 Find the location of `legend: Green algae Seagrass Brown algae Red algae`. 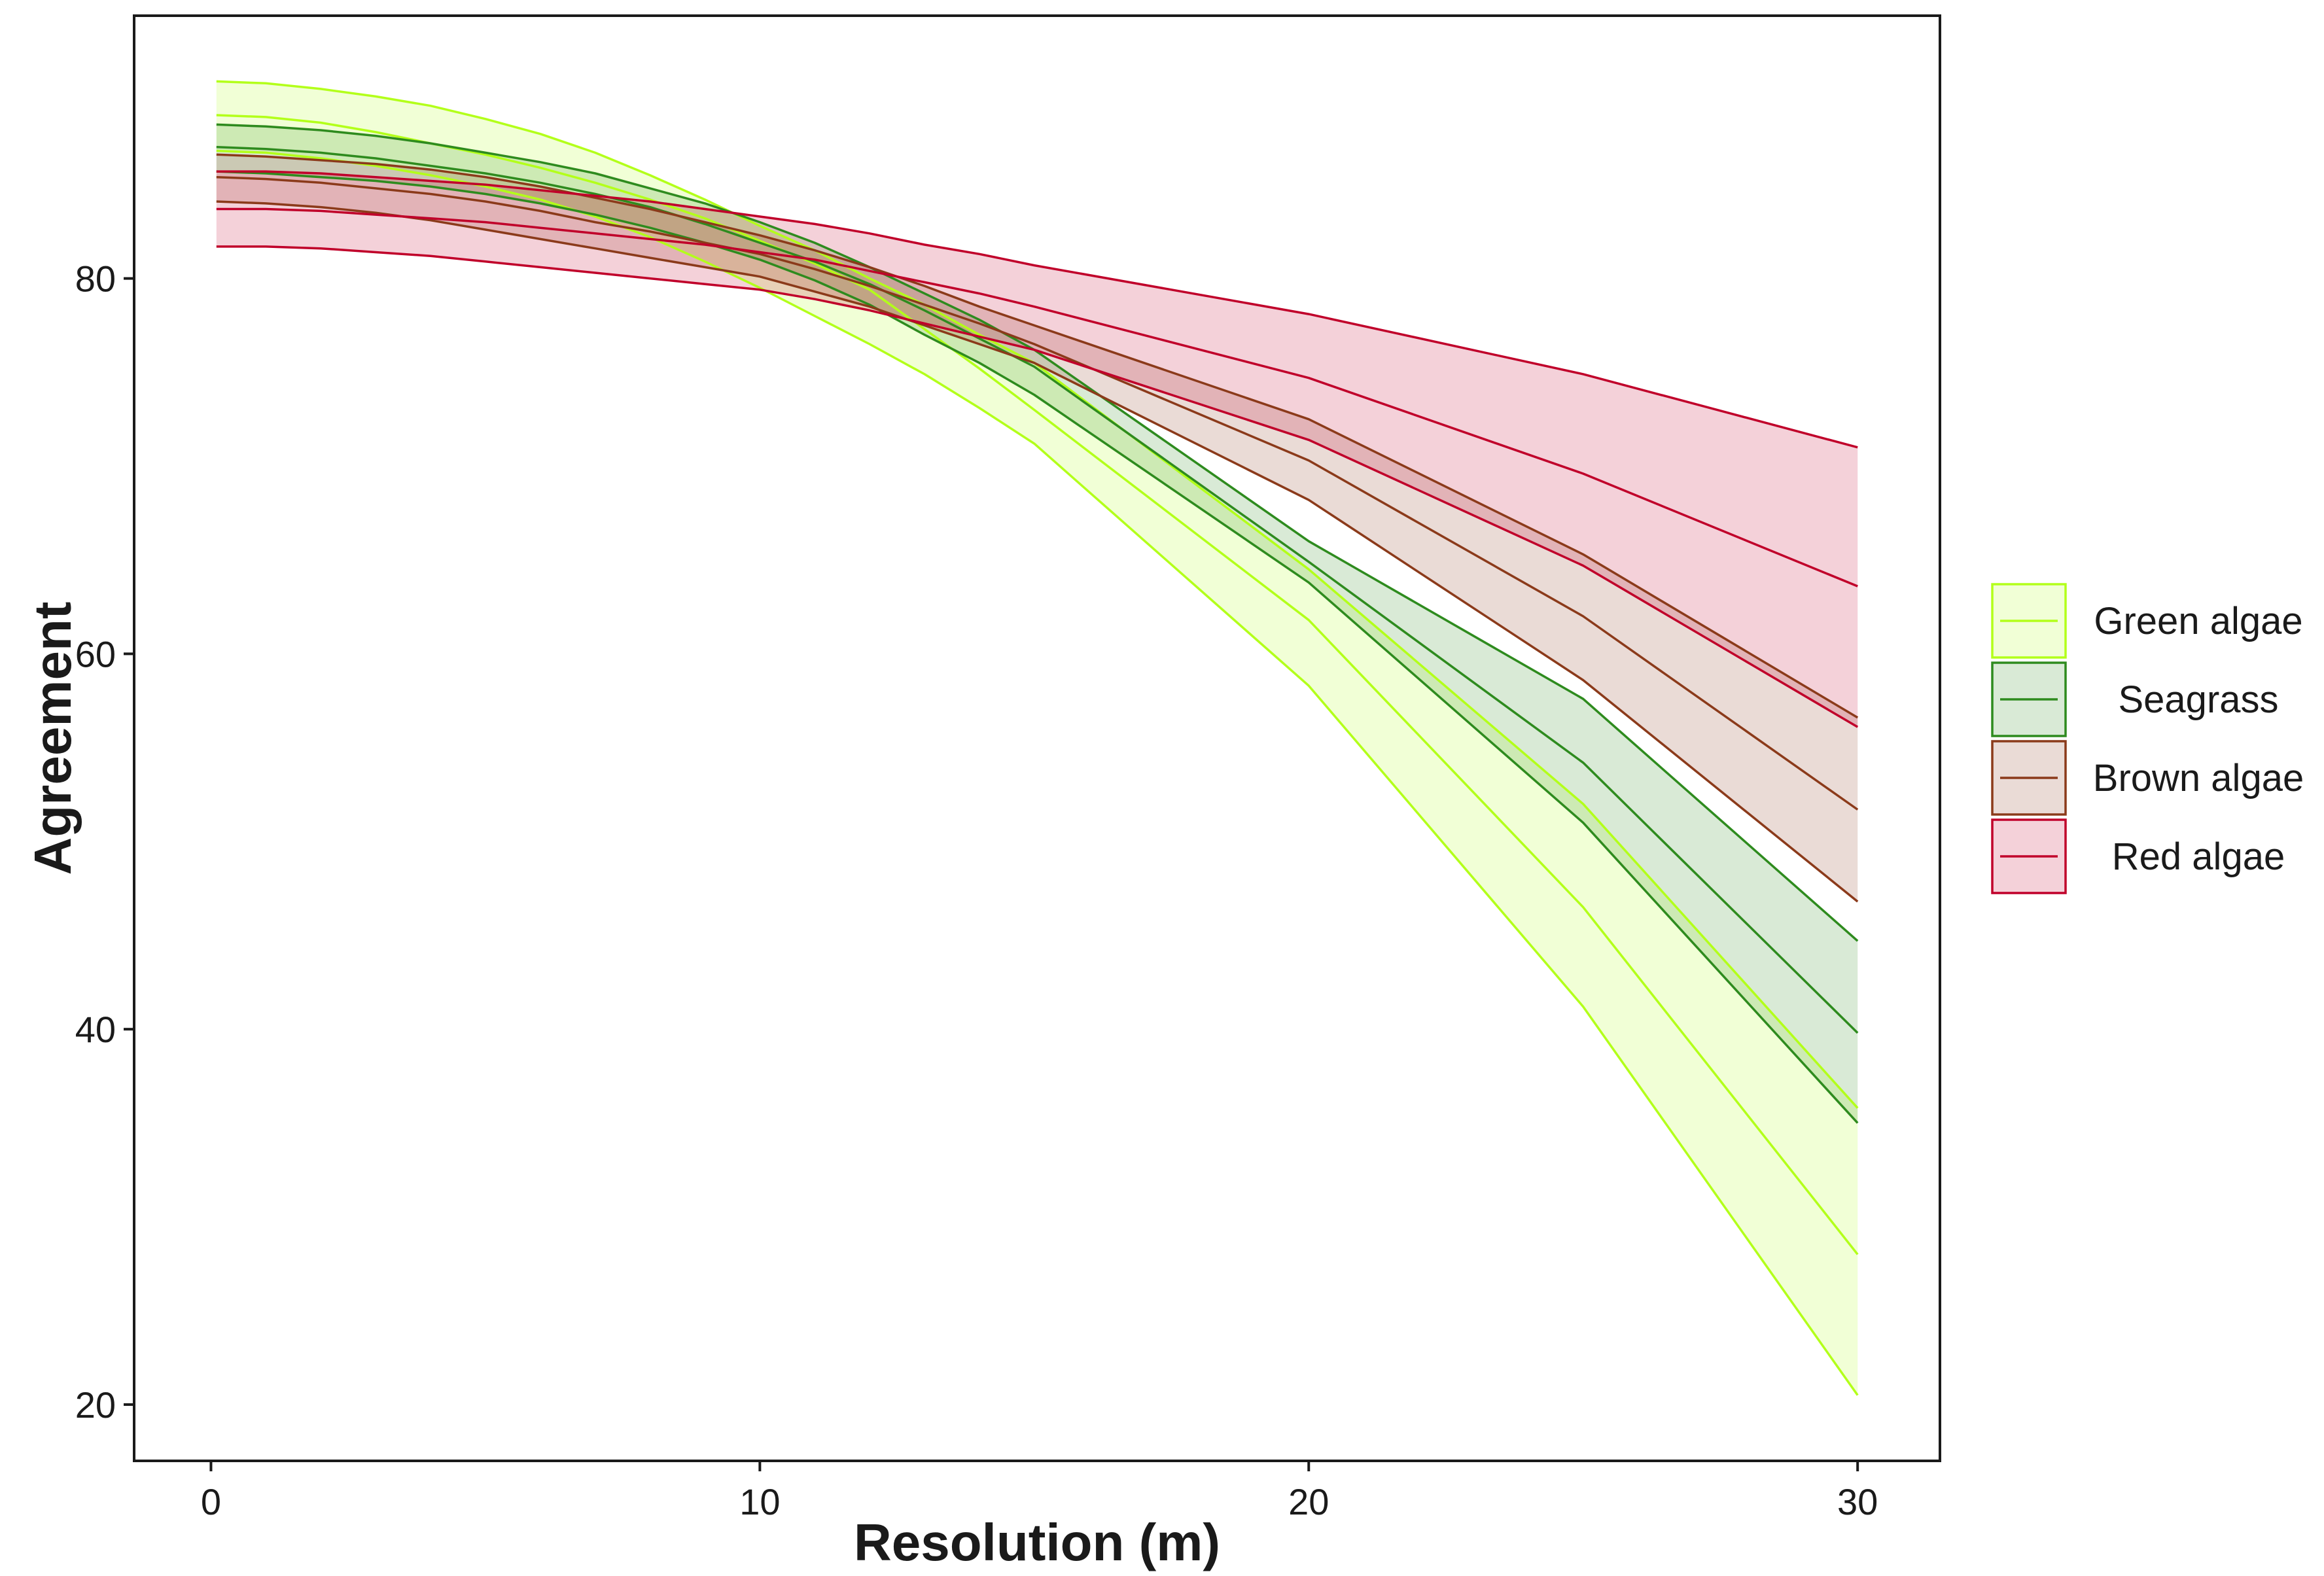

legend: Green algae Seagrass Brown algae Red algae is located at coordinates (2148, 739).